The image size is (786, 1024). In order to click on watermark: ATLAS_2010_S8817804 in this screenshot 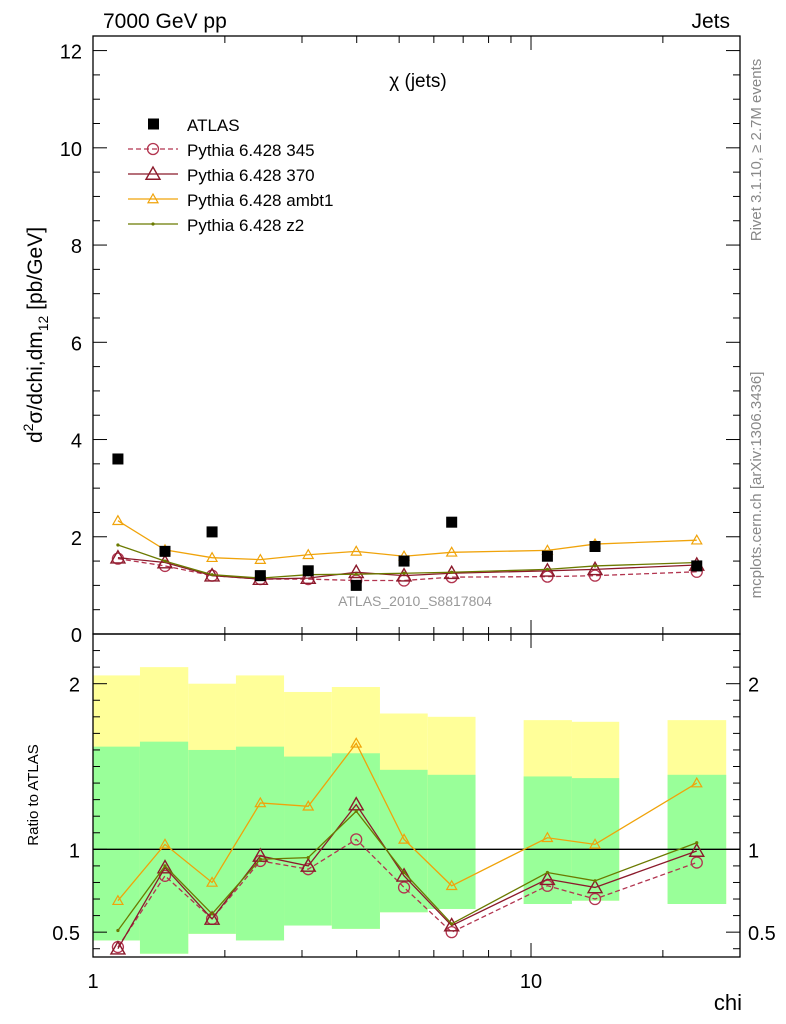, I will do `click(415, 601)`.